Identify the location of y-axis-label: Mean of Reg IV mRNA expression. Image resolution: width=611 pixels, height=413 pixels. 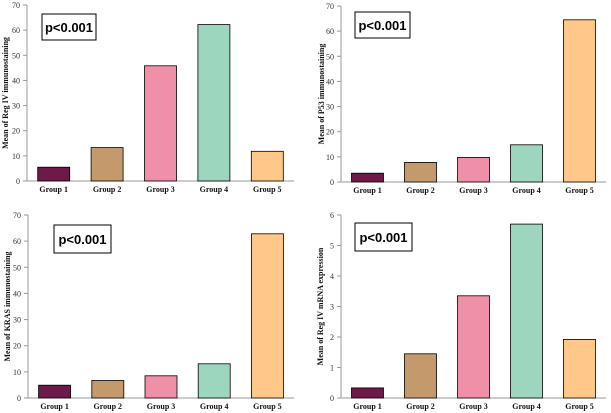
(320, 306).